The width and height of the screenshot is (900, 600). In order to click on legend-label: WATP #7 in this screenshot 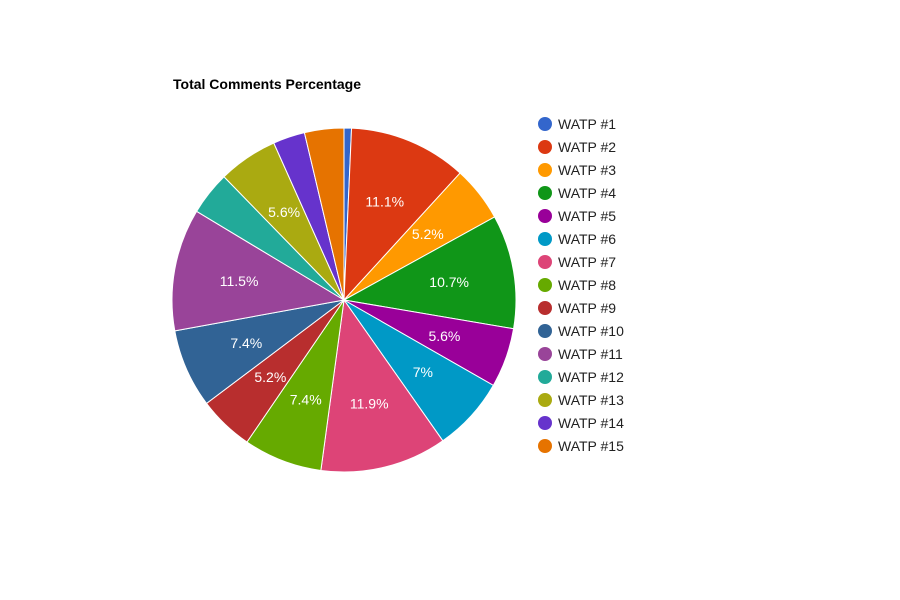, I will do `click(587, 261)`.